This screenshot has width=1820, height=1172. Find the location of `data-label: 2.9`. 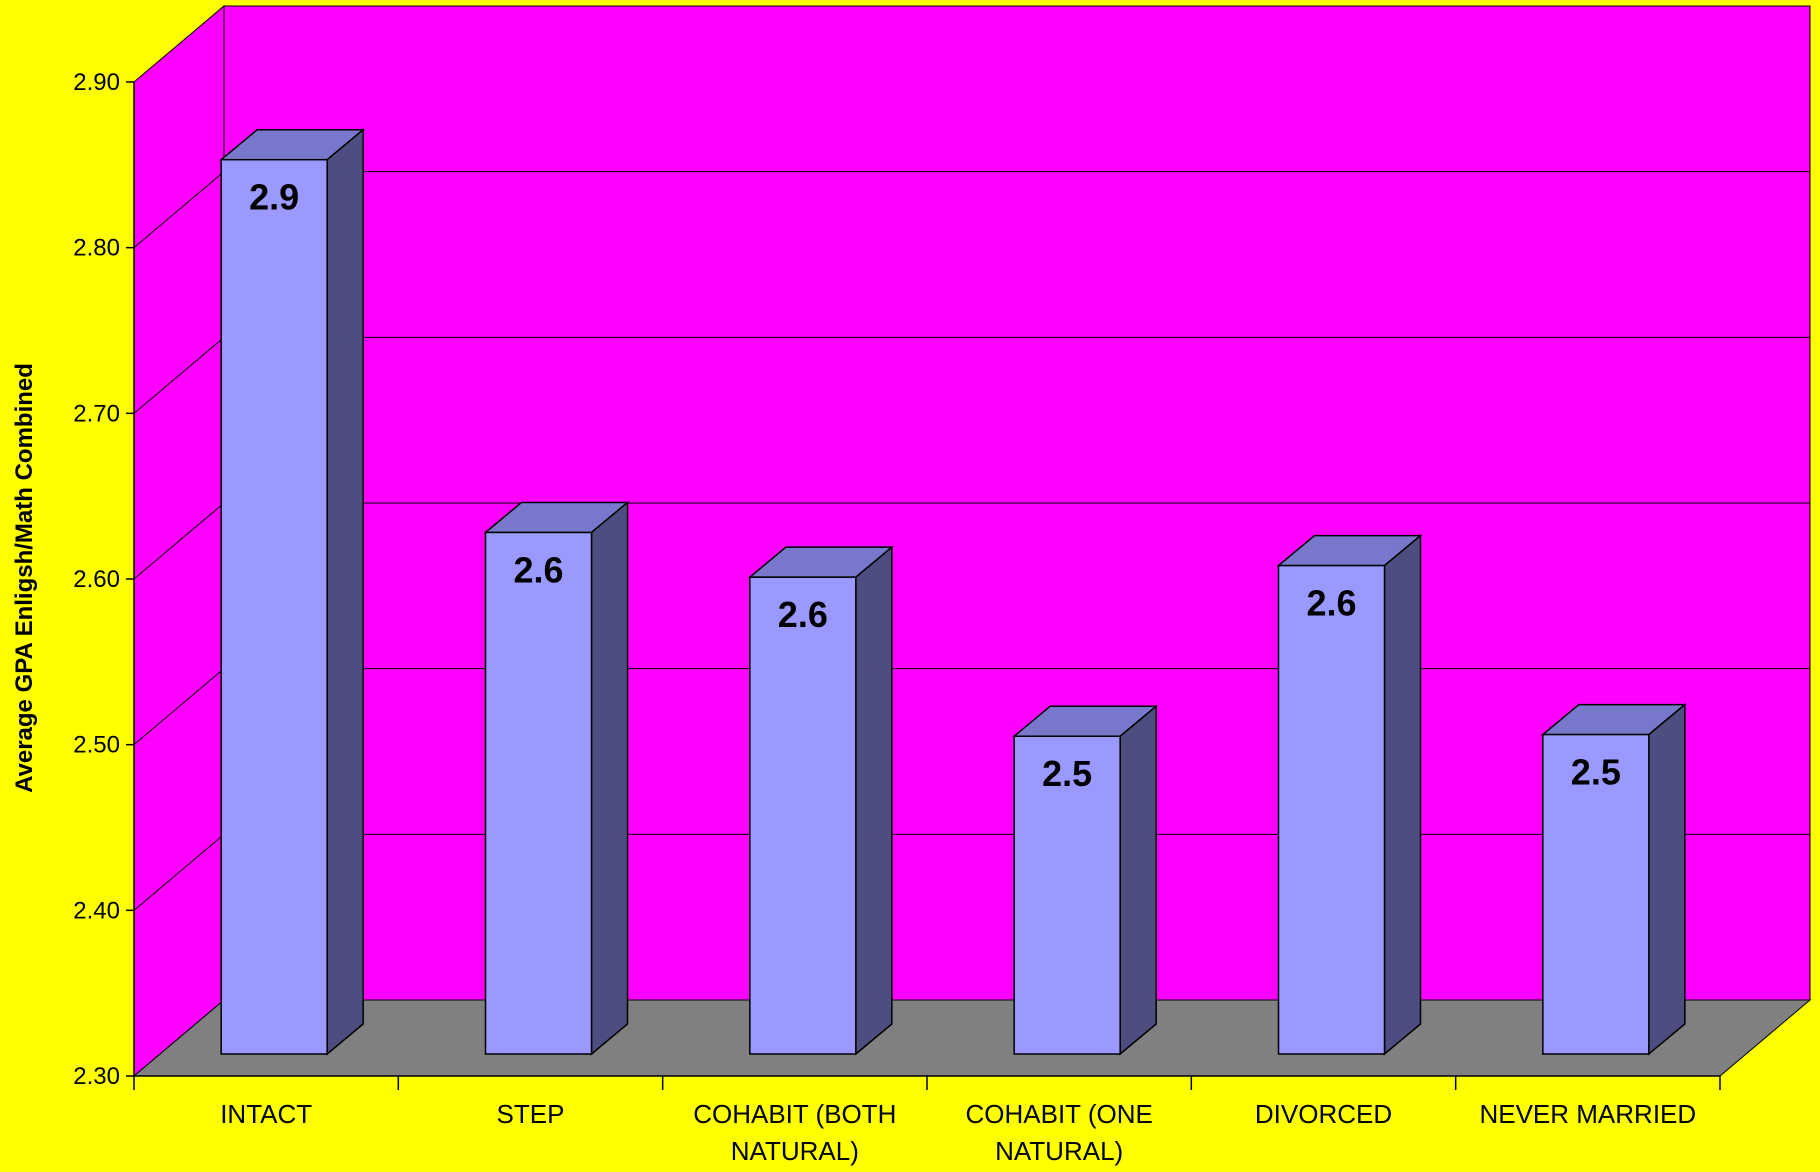

data-label: 2.9 is located at coordinates (274, 197).